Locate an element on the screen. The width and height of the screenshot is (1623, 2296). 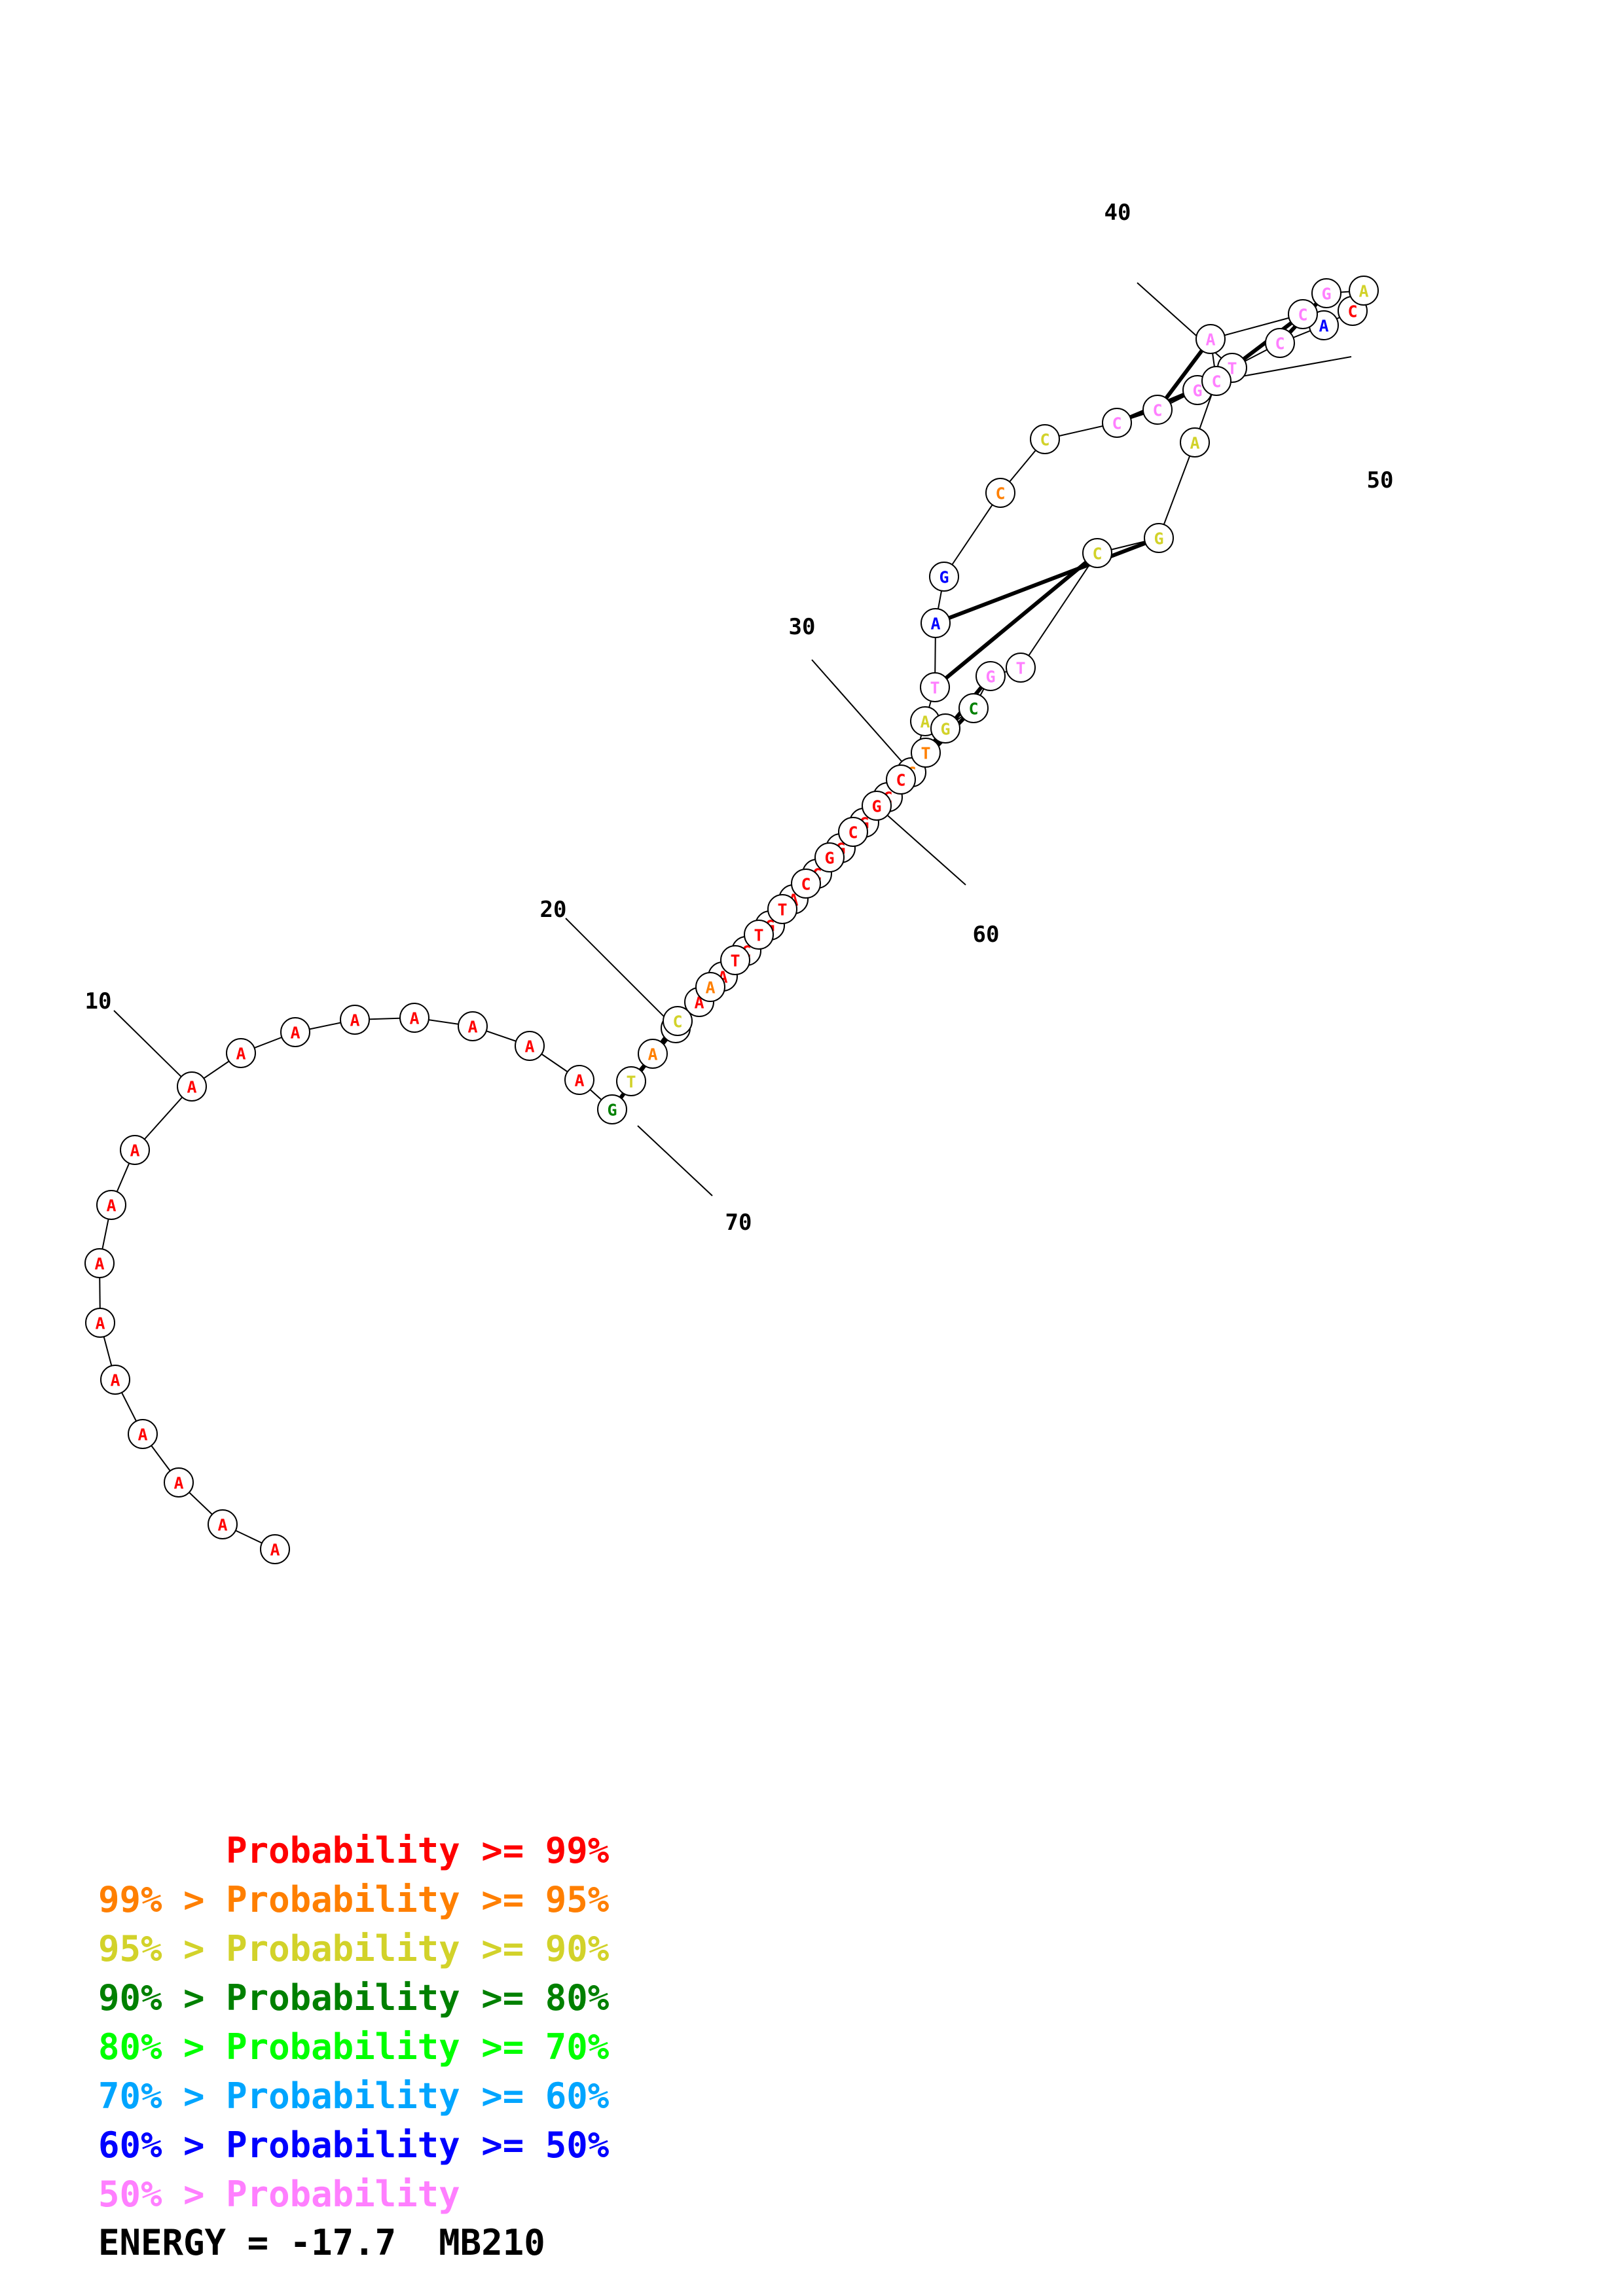
legend-prefix: 95% > is located at coordinates (162, 1948).